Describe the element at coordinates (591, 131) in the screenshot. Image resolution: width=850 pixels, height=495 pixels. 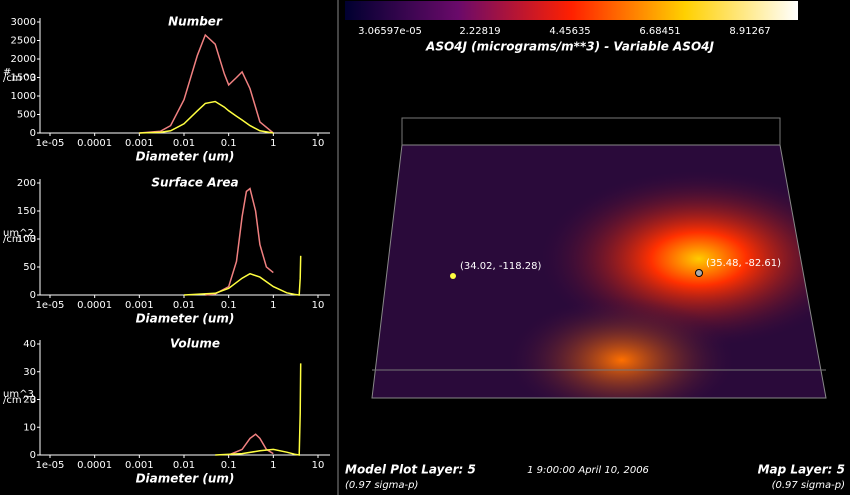
I see `box-top` at that location.